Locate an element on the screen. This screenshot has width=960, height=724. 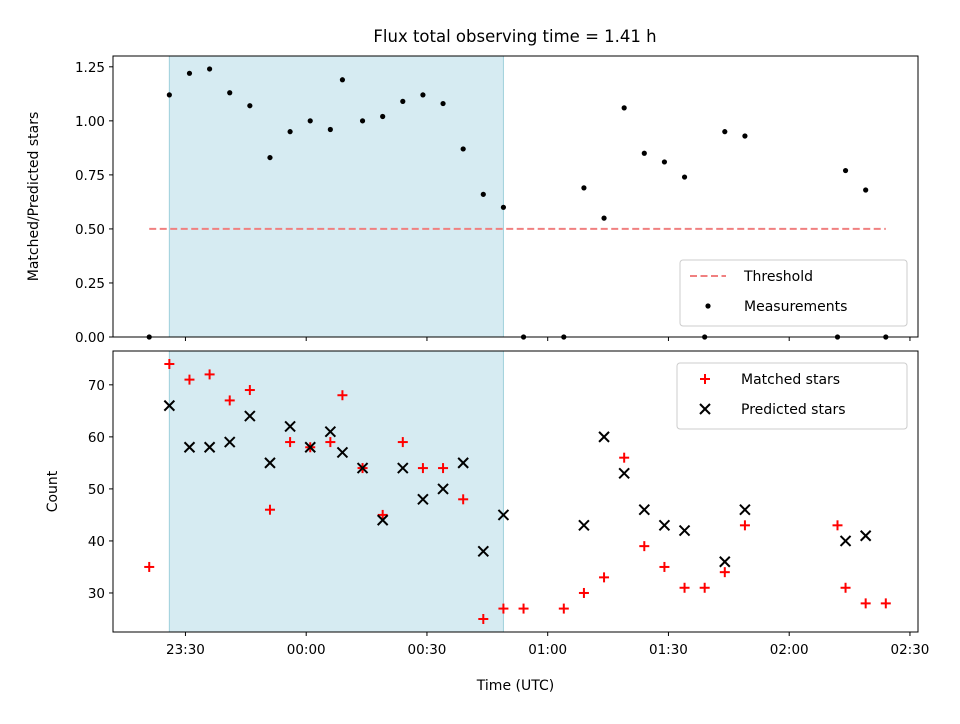
x-tick-label: 23:30 is located at coordinates (185, 650).